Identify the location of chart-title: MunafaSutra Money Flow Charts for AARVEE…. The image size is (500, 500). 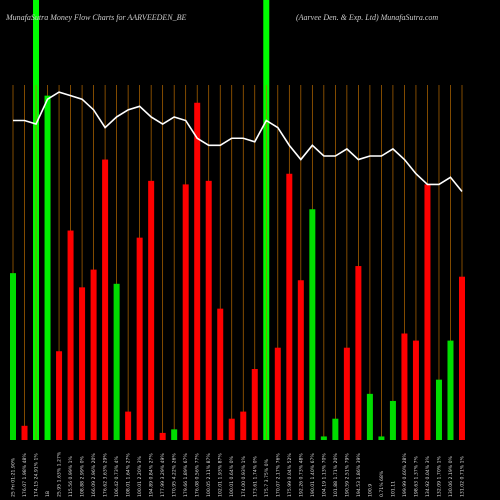
(95, 17).